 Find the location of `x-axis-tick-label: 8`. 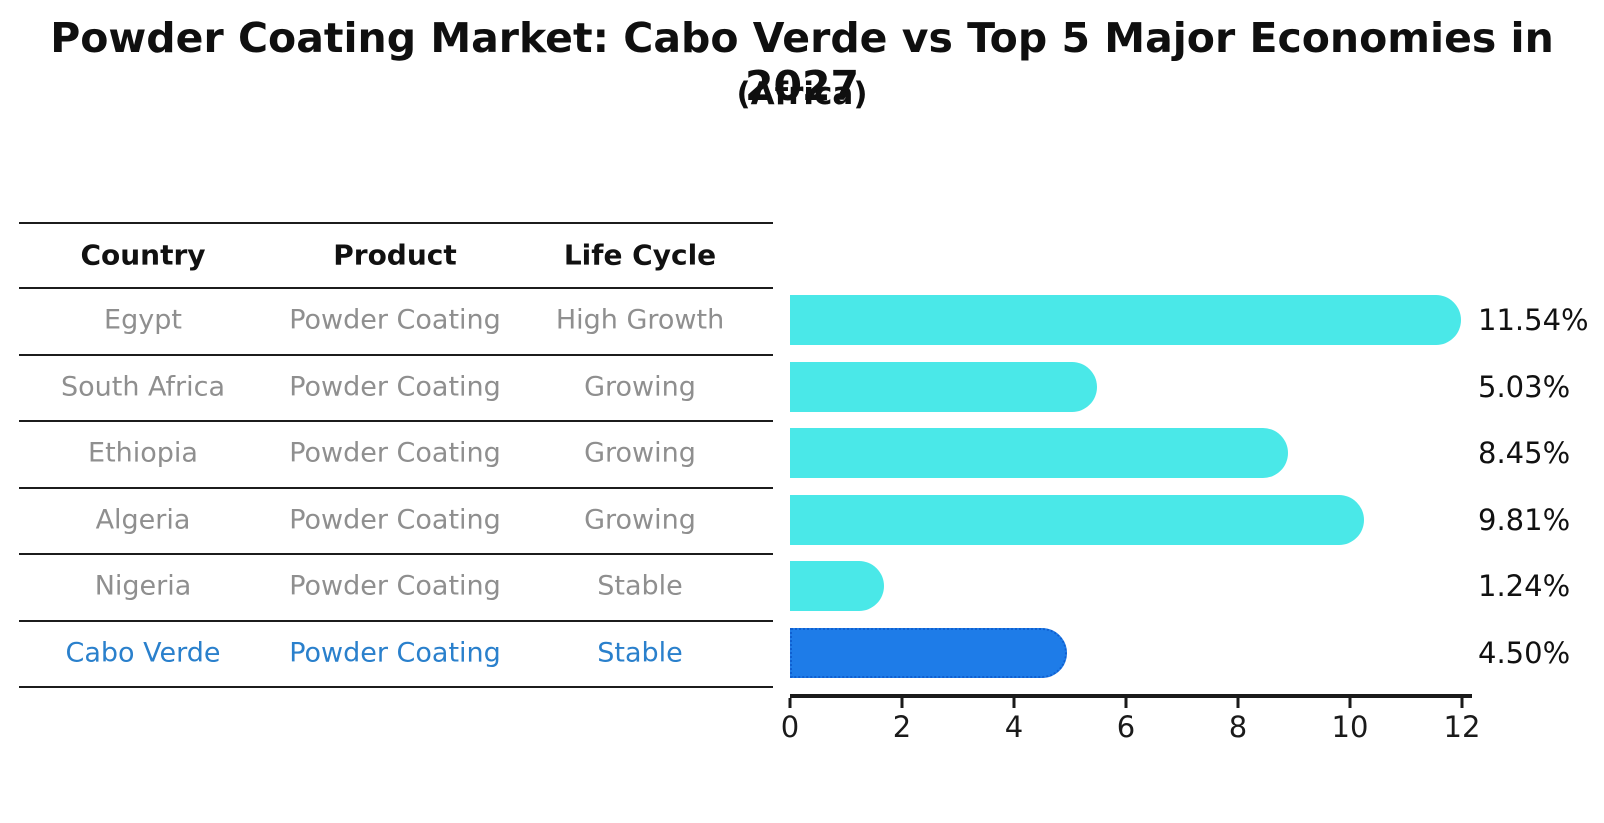

x-axis-tick-label: 8 is located at coordinates (1238, 727).